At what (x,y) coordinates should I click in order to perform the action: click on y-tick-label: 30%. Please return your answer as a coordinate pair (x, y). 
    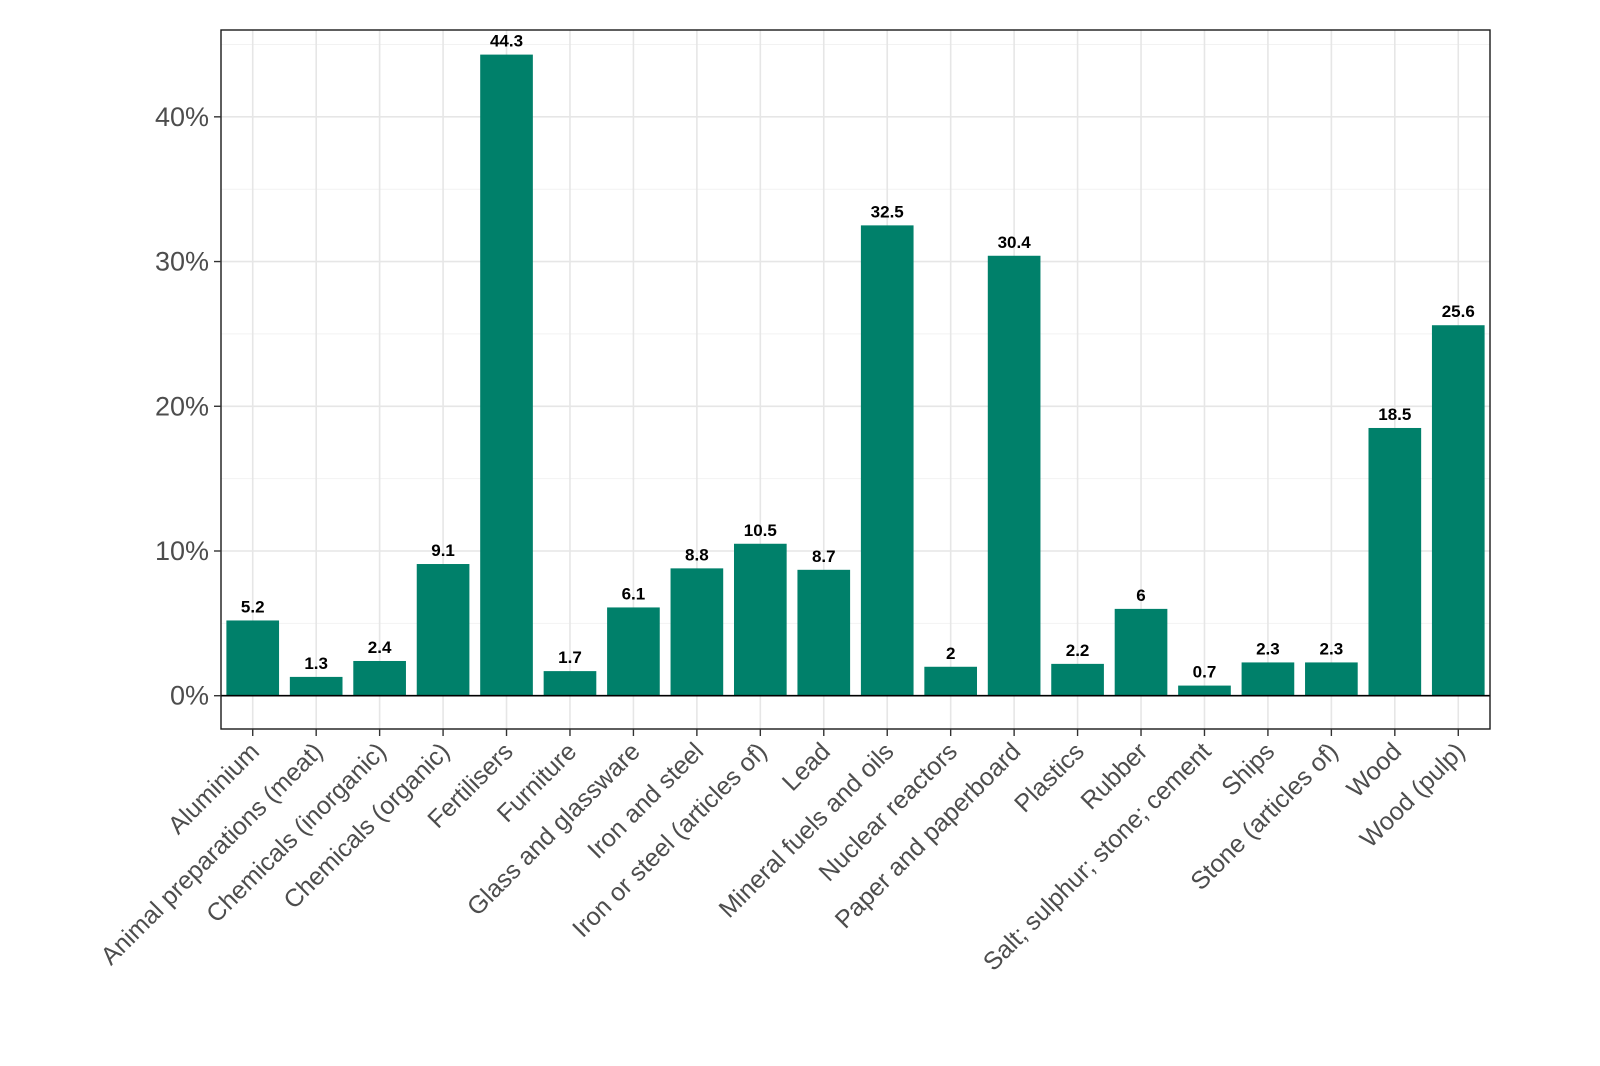
    Looking at the image, I should click on (182, 262).